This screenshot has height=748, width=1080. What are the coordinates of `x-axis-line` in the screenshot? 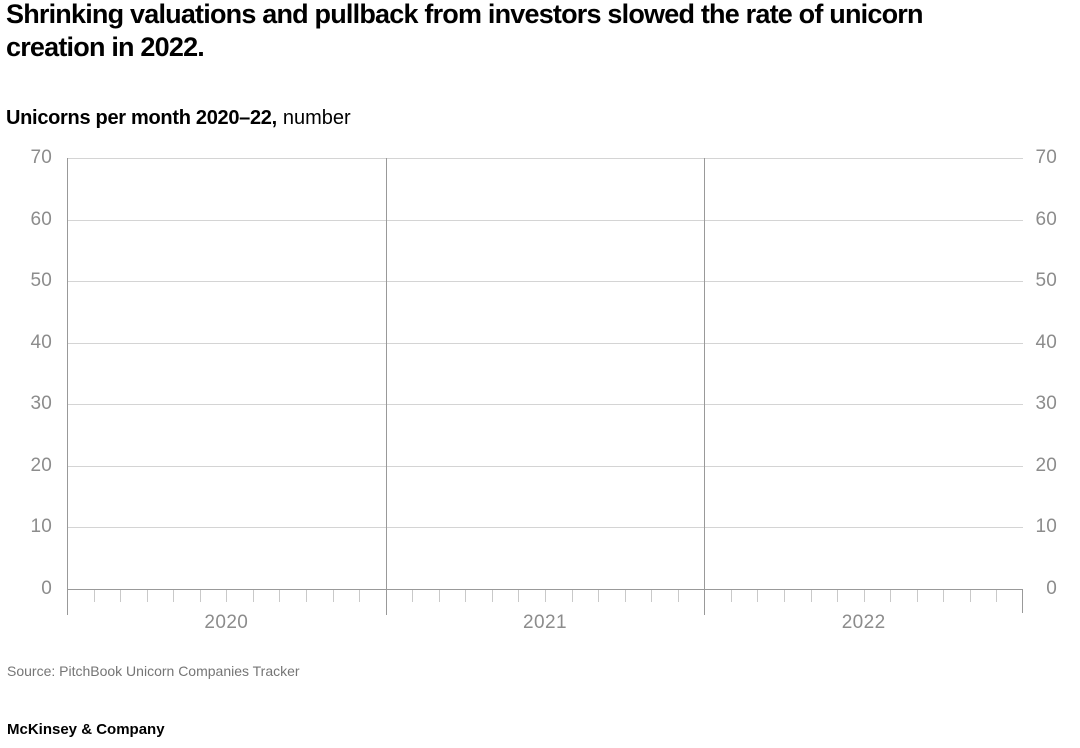 It's located at (545, 589).